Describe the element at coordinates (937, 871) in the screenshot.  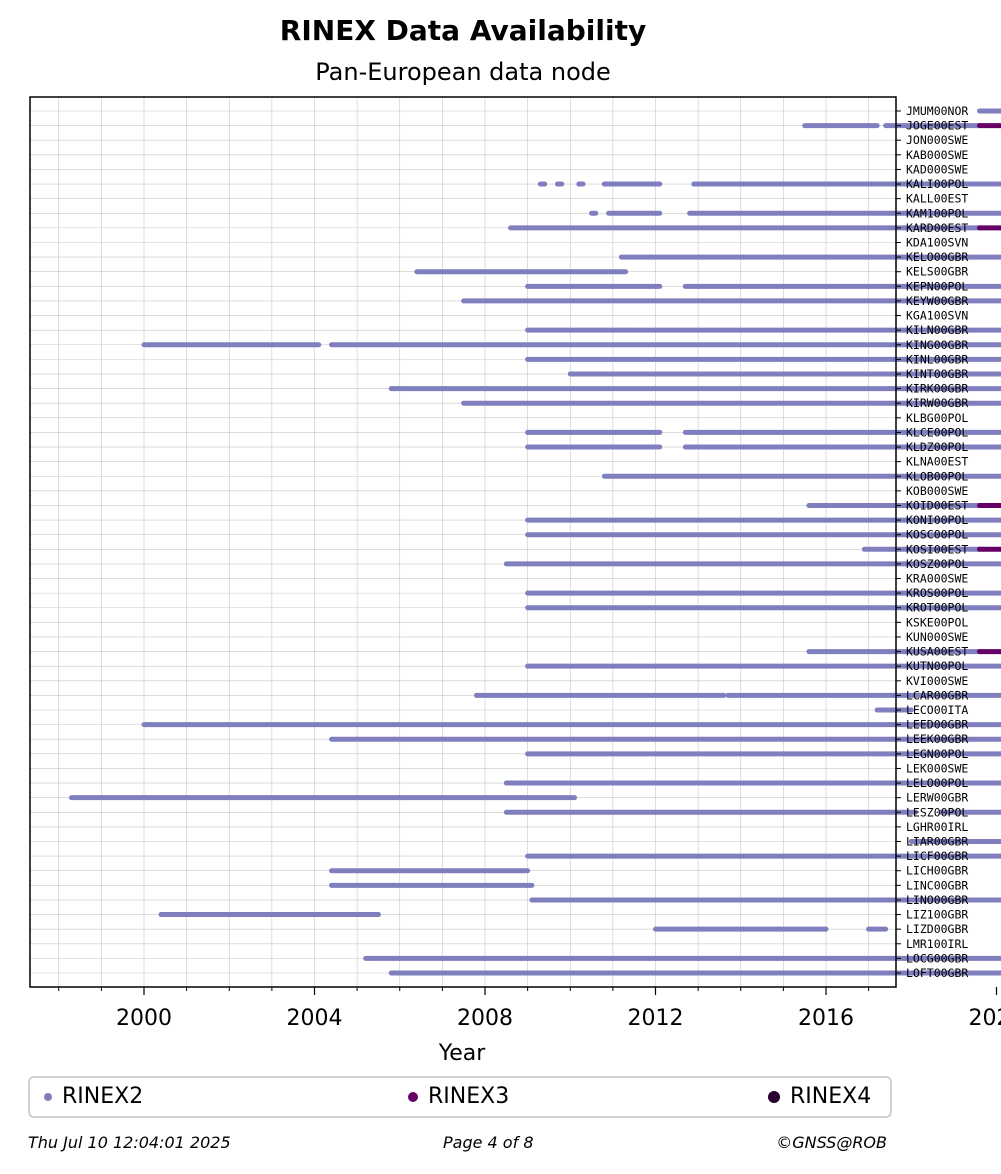
I see `station-label: LICH00GBR` at that location.